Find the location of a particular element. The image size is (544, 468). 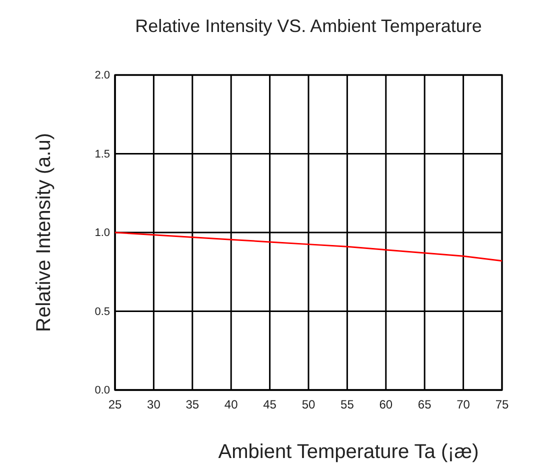

x-tick-label: 40 is located at coordinates (231, 405).